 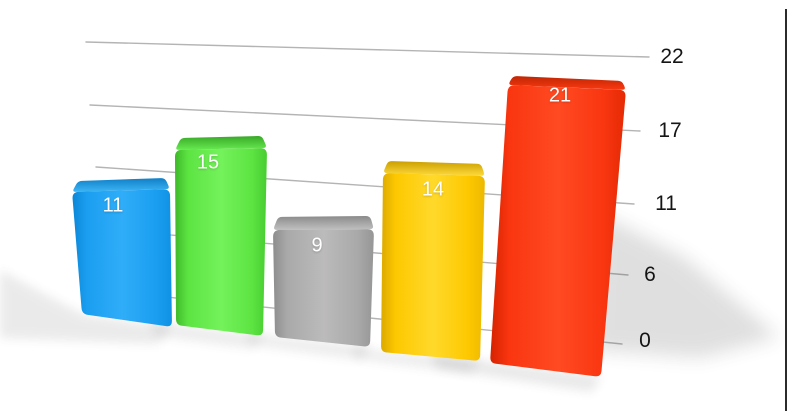 I want to click on bar-blue, so click(x=122, y=252).